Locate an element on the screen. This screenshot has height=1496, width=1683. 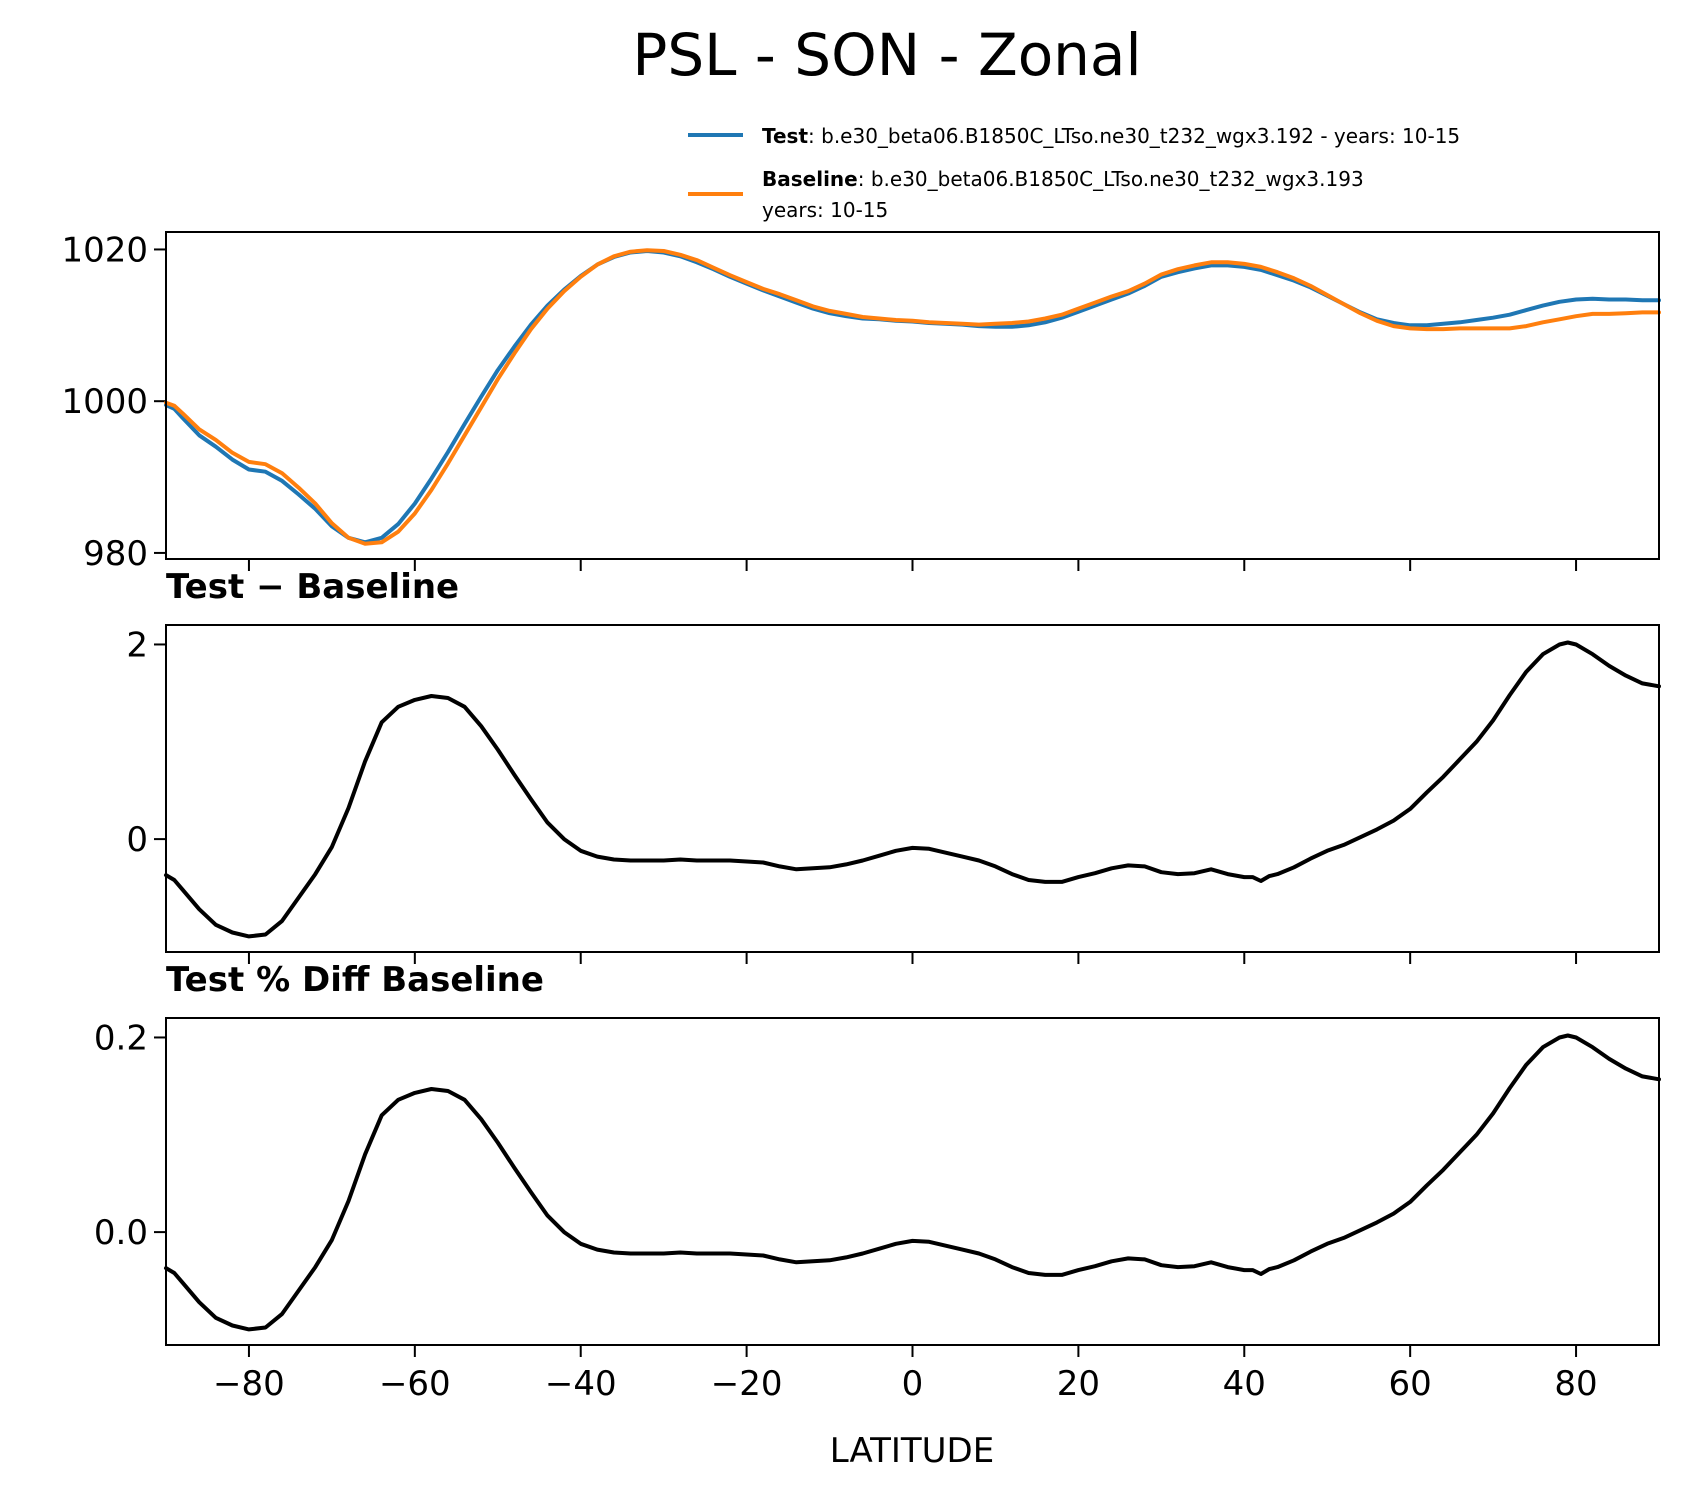
panel-title-percent-difference: Test % Diff Baseline is located at coordinates (355, 980).